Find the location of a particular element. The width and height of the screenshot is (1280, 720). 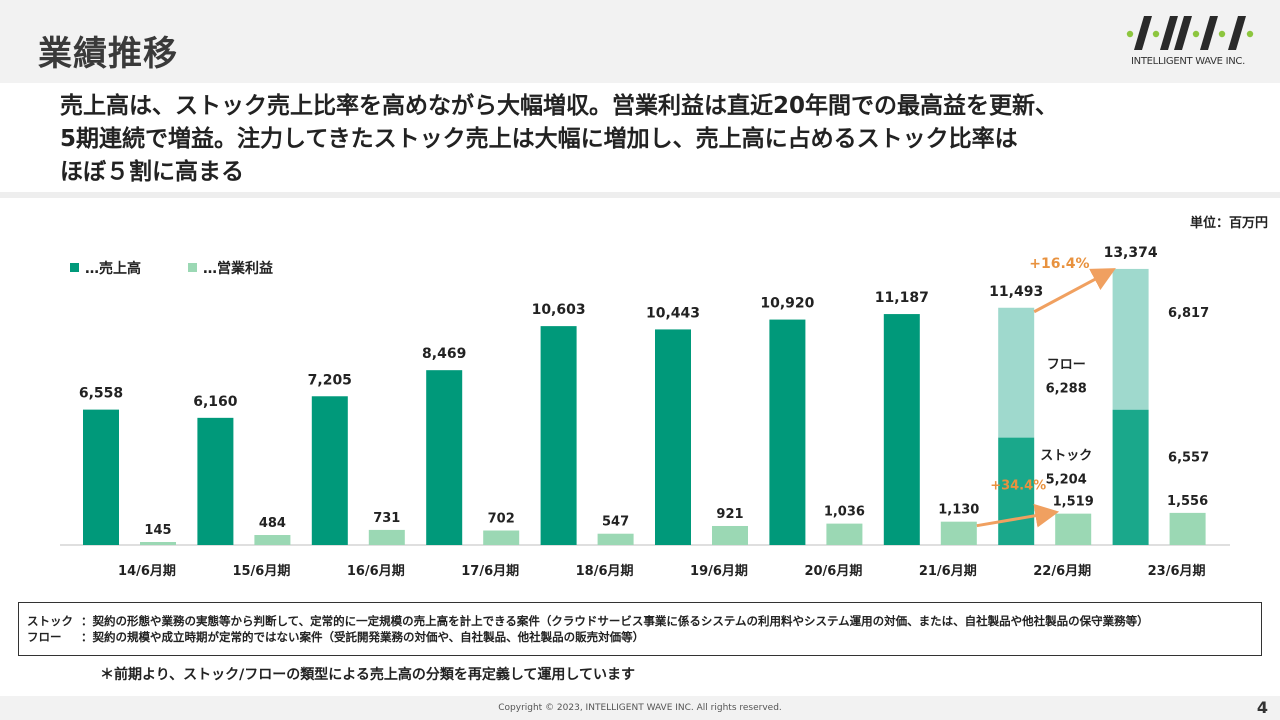

legend-item-sales: …売上高 is located at coordinates (105, 268).